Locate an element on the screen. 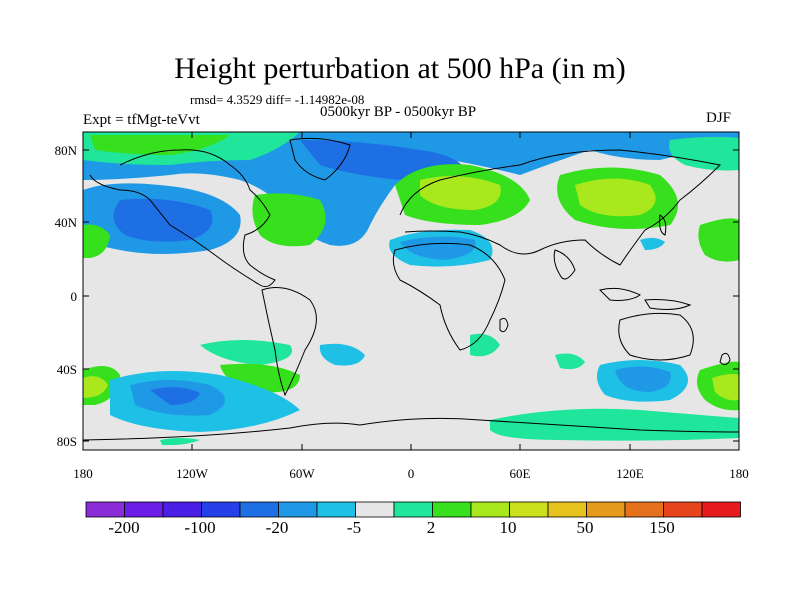 Image resolution: width=800 pixels, height=600 pixels. colorbar-boxes is located at coordinates (413, 509).